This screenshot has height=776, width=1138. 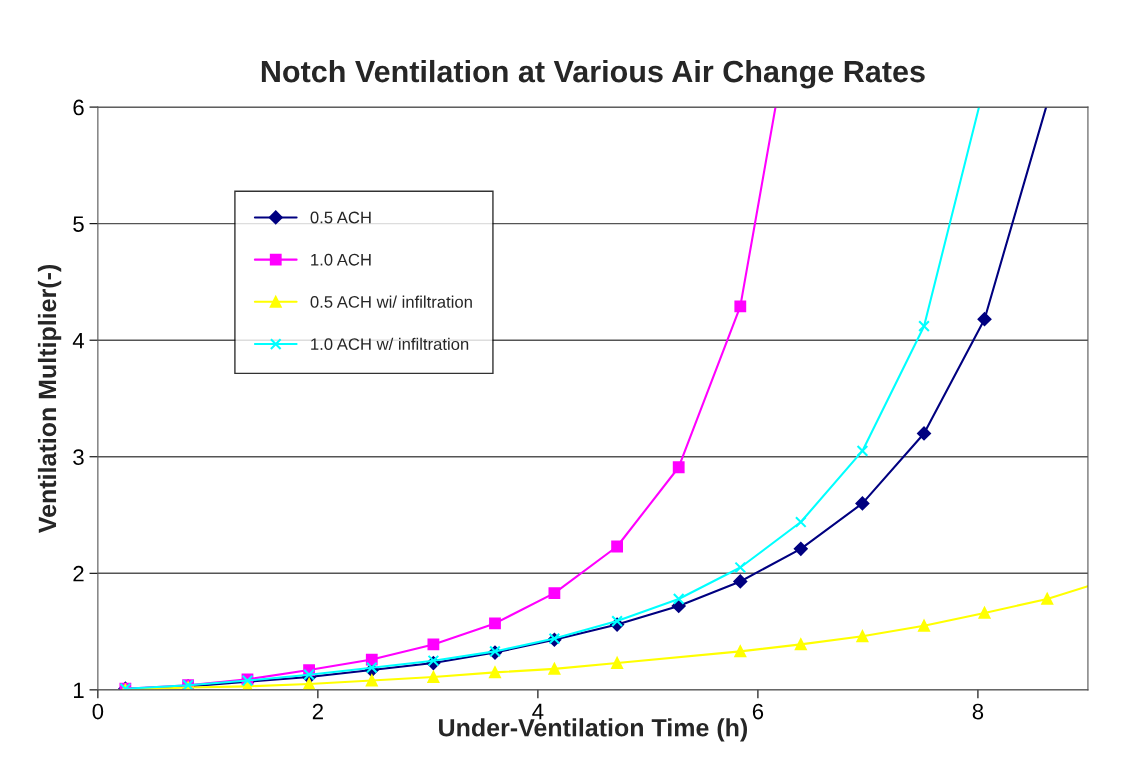 I want to click on y-tick-label: 4, so click(x=78, y=340).